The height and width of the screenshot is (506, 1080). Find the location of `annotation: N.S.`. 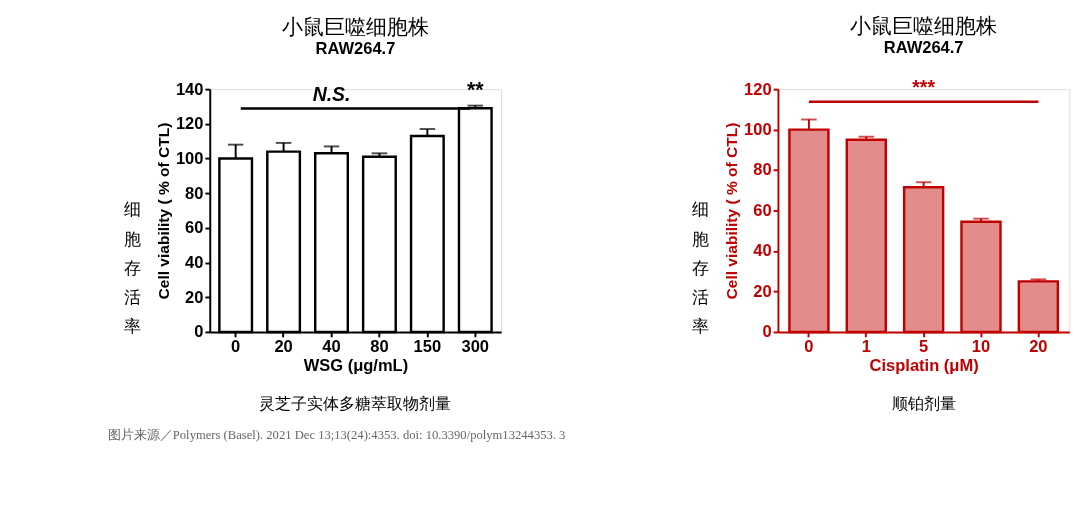

annotation: N.S. is located at coordinates (331, 93).